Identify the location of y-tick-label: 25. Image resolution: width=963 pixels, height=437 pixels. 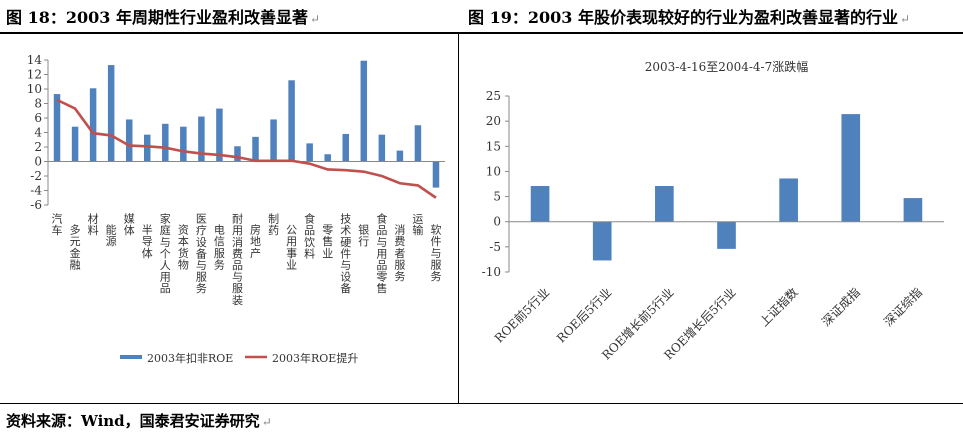
(493, 96).